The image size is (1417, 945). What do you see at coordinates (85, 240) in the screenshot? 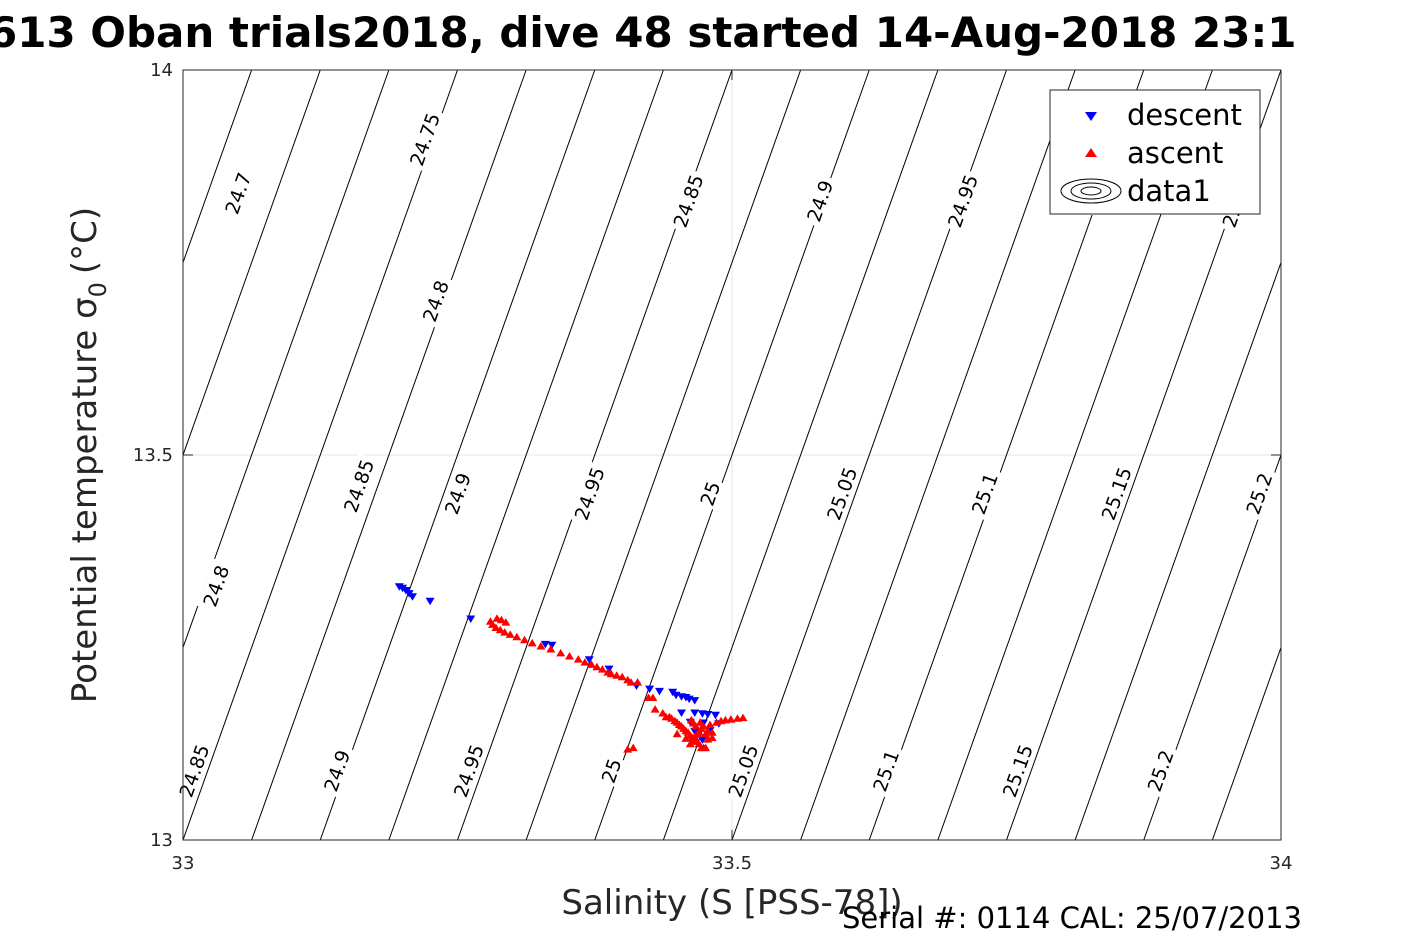
I see `y-axis-label-unit: (°C)` at bounding box center [85, 240].